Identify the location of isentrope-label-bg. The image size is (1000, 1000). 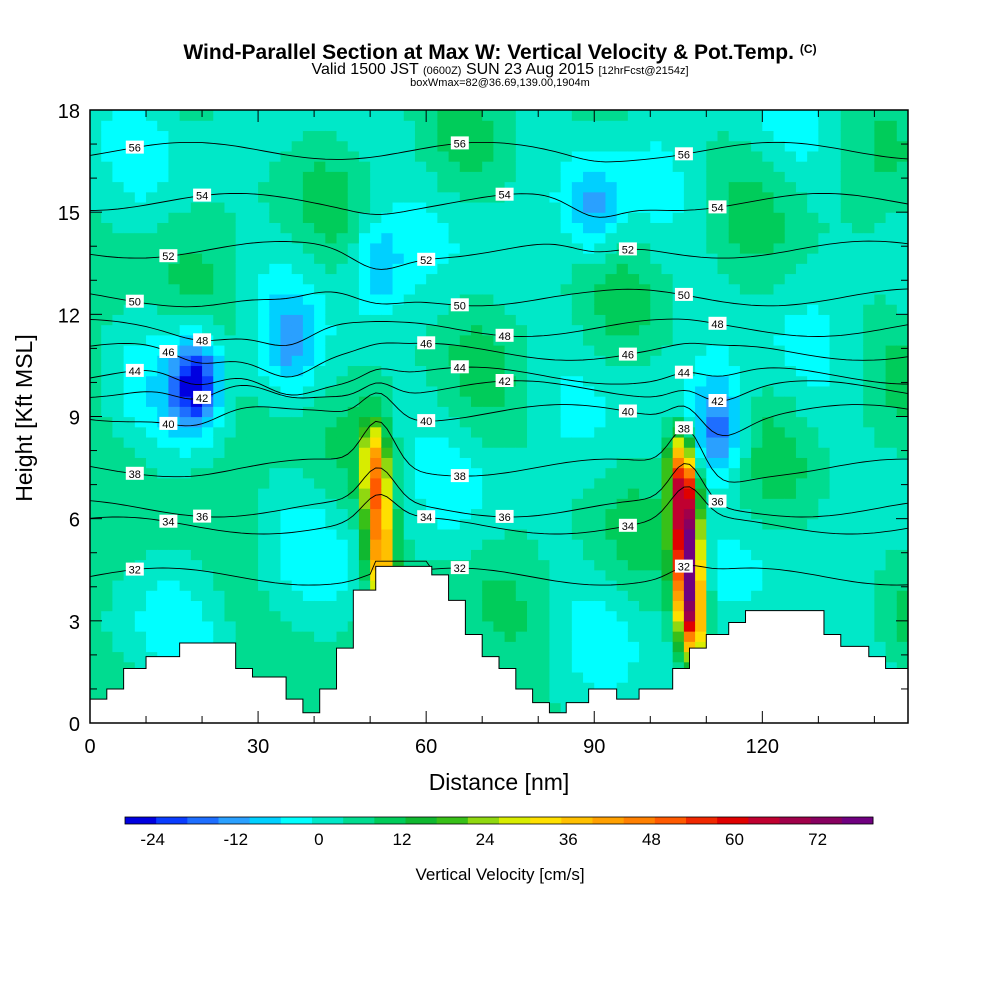
(202, 195).